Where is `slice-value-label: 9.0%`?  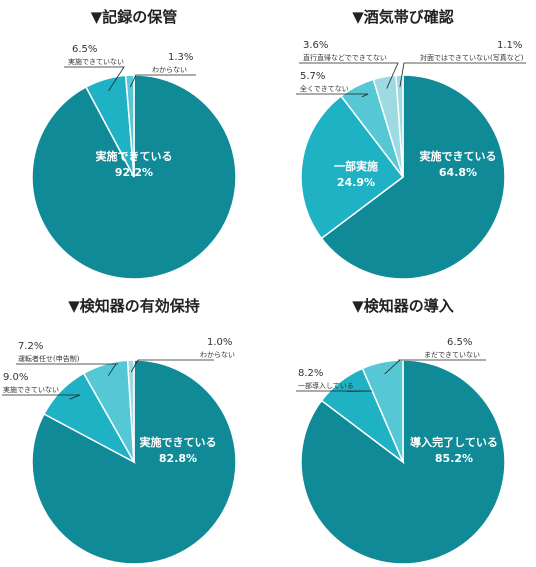
slice-value-label: 9.0% is located at coordinates (15, 377).